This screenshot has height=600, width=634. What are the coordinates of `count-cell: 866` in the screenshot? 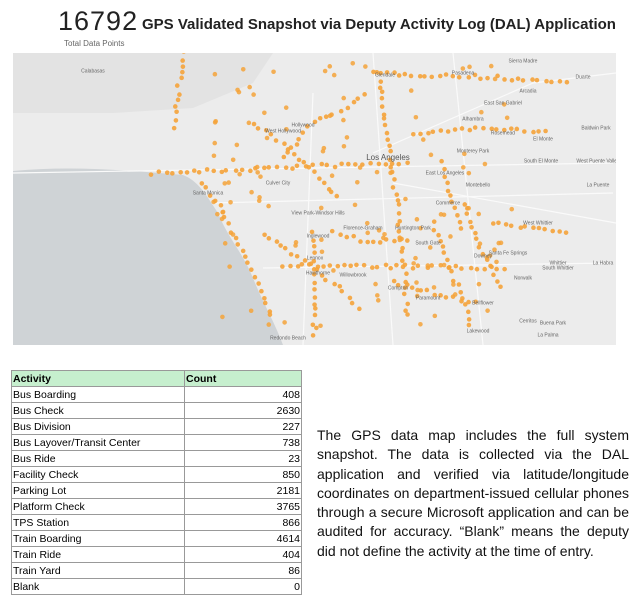 It's located at (243, 522).